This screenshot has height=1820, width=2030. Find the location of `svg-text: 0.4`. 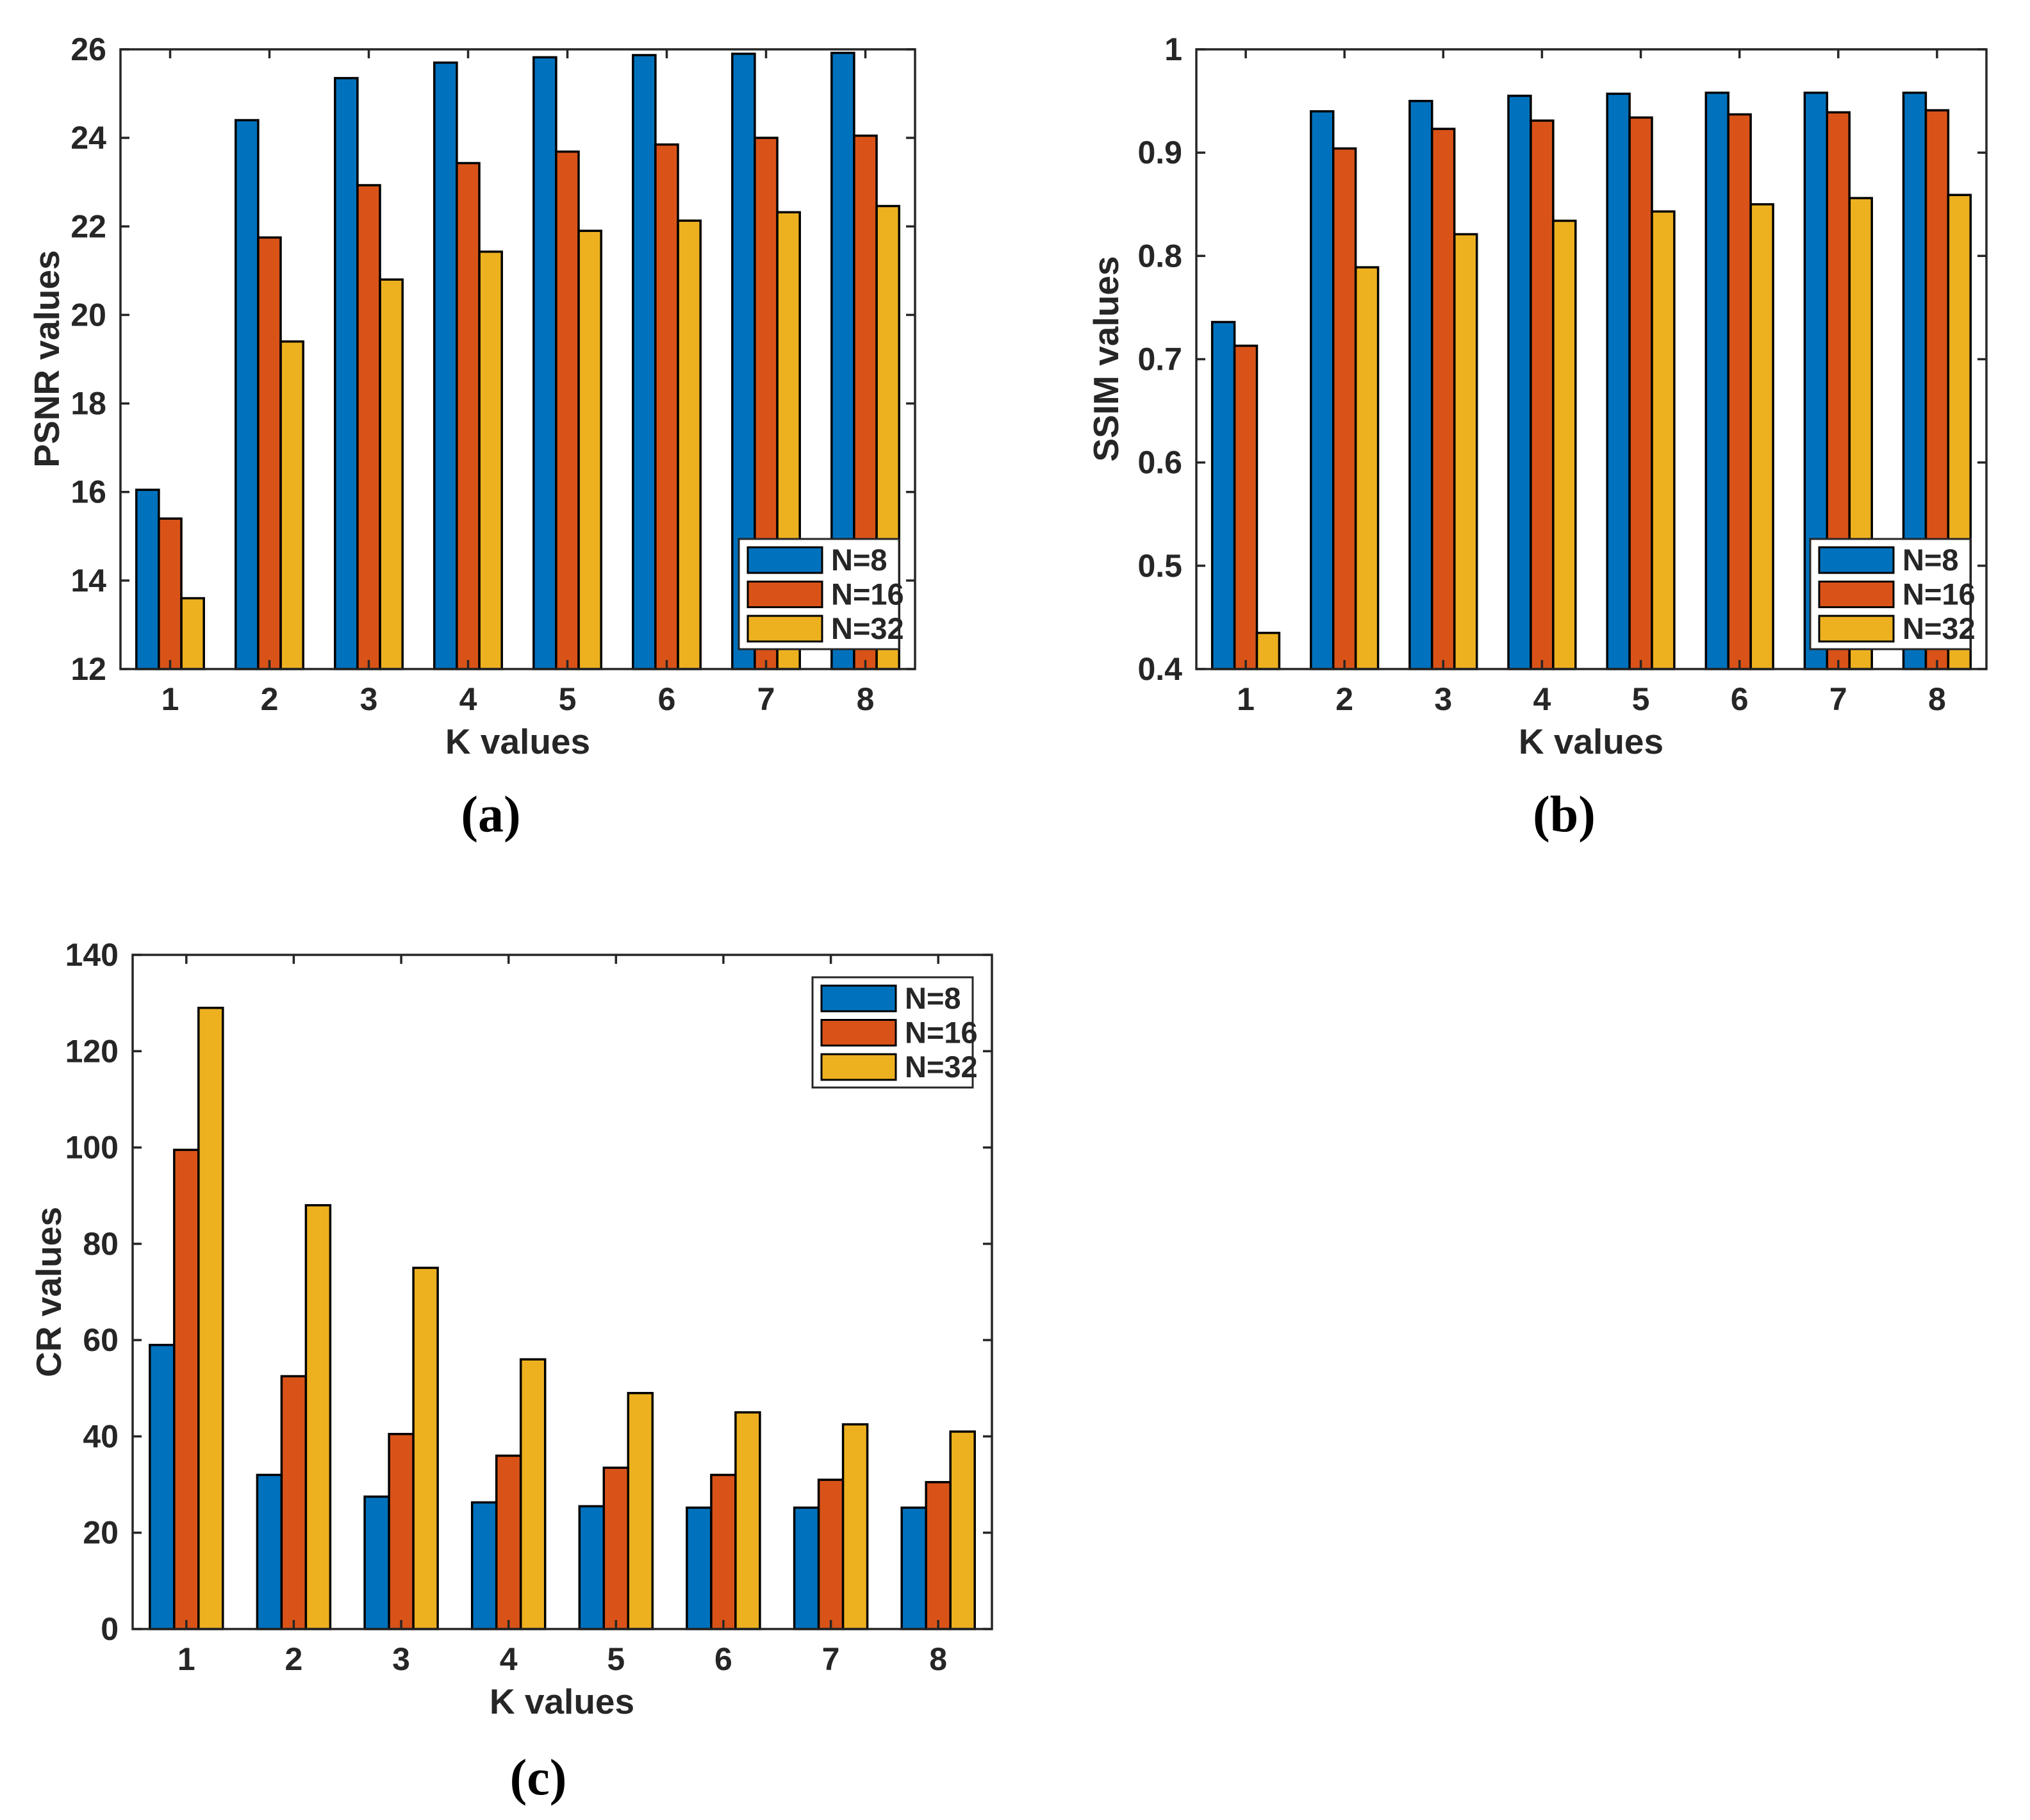

svg-text: 0.4 is located at coordinates (1159, 669).